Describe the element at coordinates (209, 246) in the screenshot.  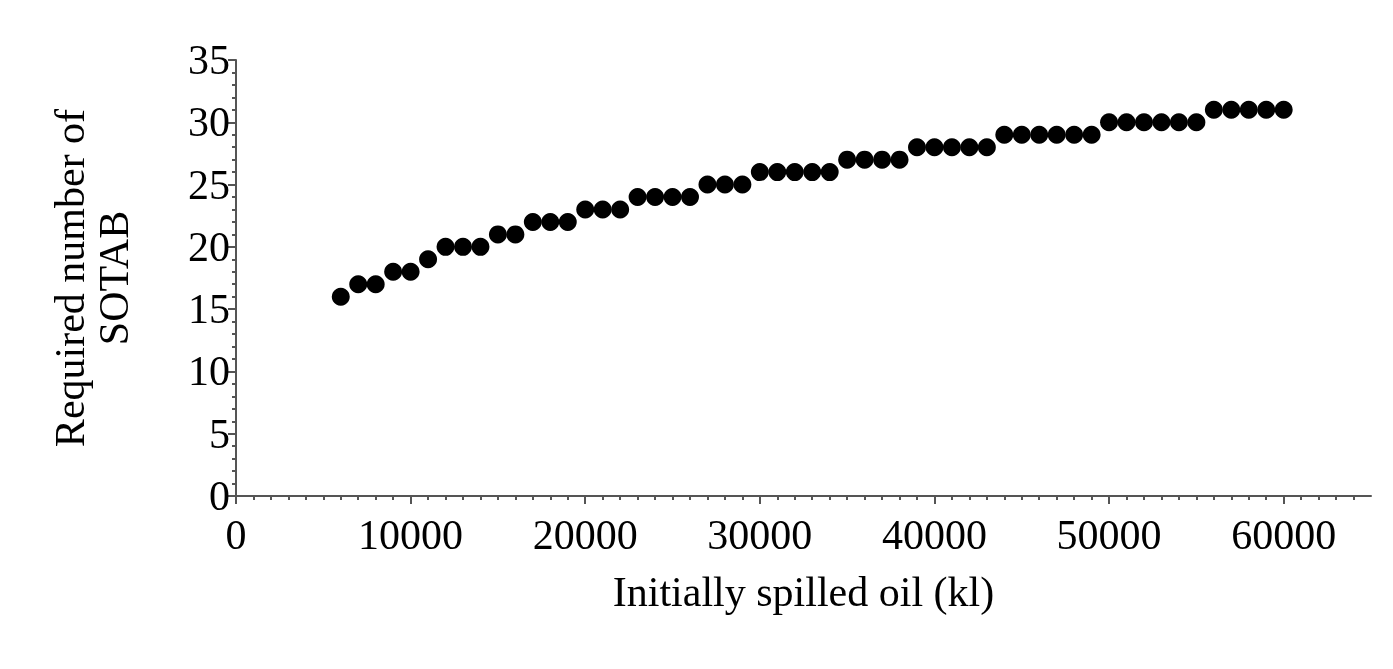
I see `y-tick-label: 20` at that location.